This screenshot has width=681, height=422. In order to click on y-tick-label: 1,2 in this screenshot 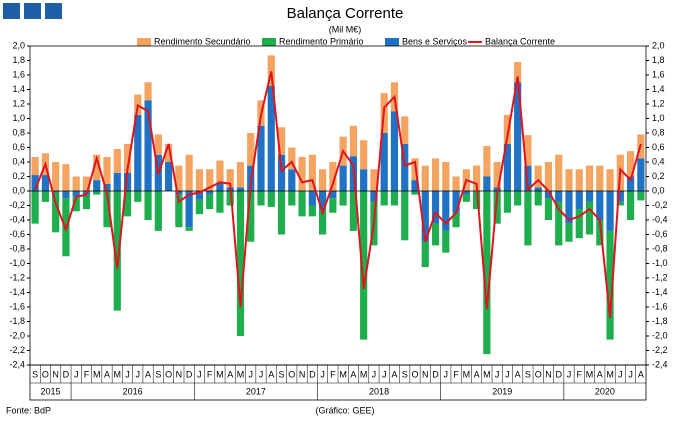, I will do `click(18, 103)`.